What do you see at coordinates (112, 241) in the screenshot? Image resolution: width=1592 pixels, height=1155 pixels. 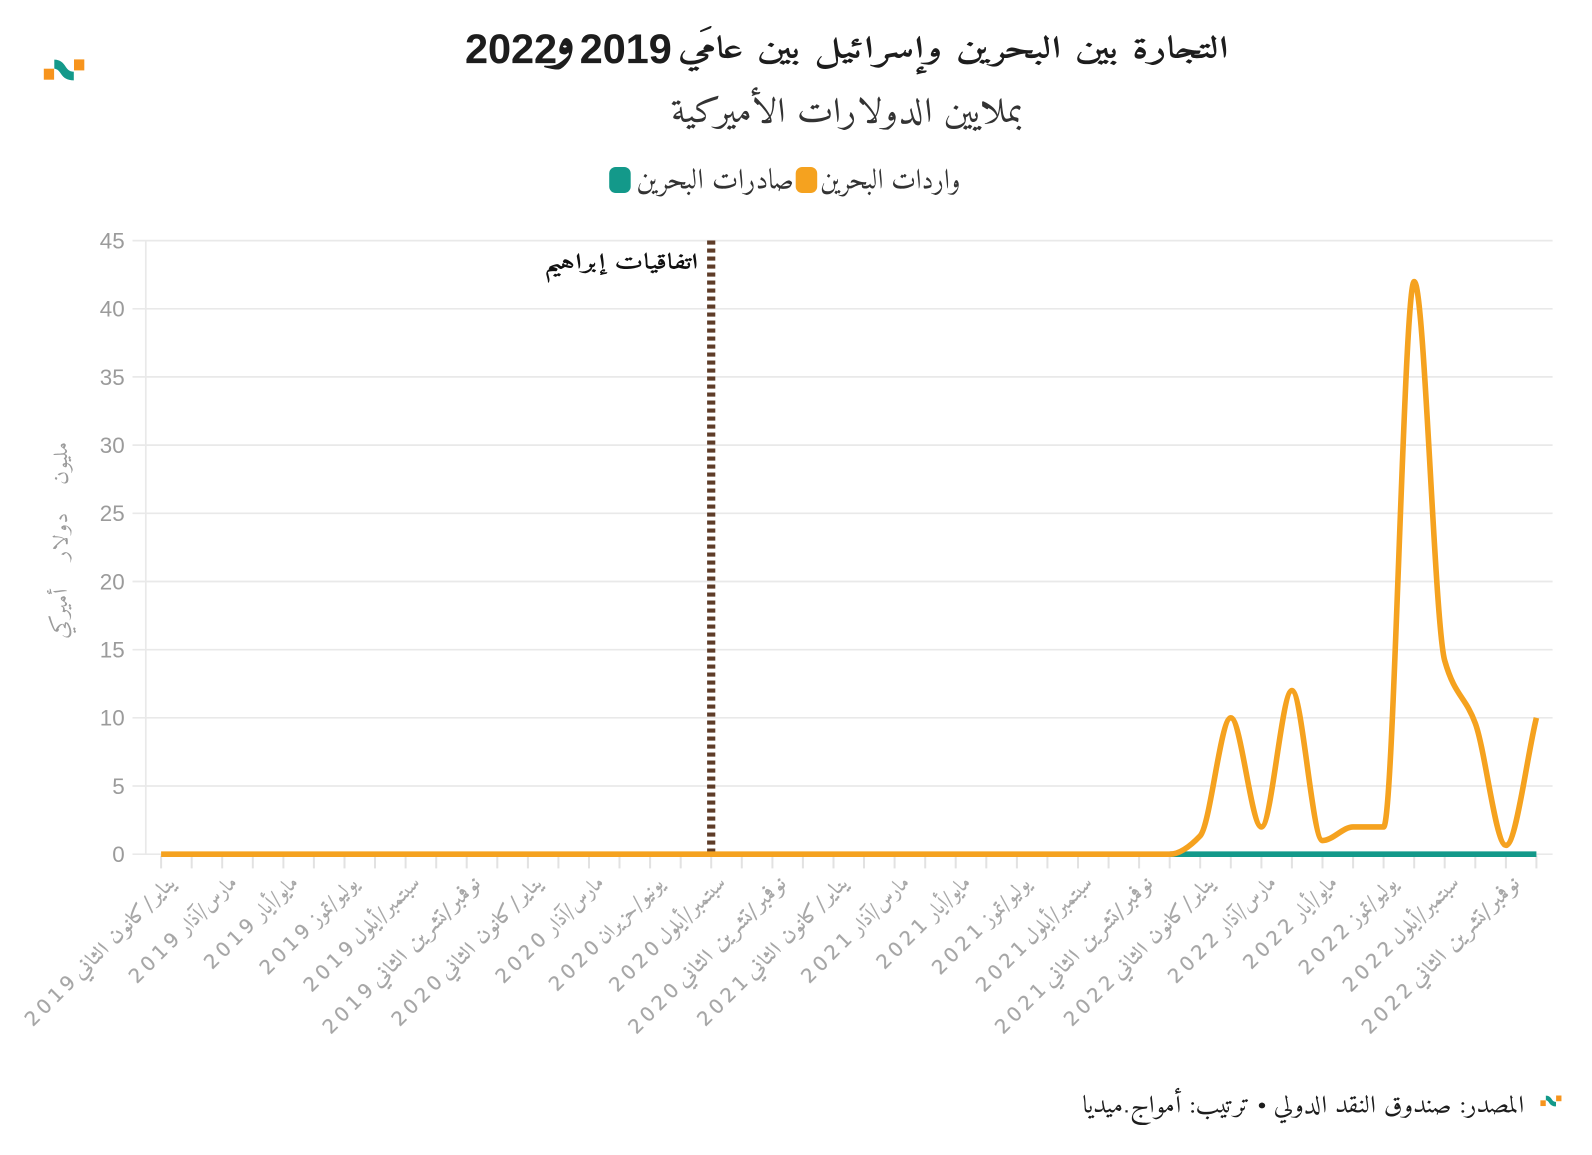 I see `svg-text: 45` at bounding box center [112, 241].